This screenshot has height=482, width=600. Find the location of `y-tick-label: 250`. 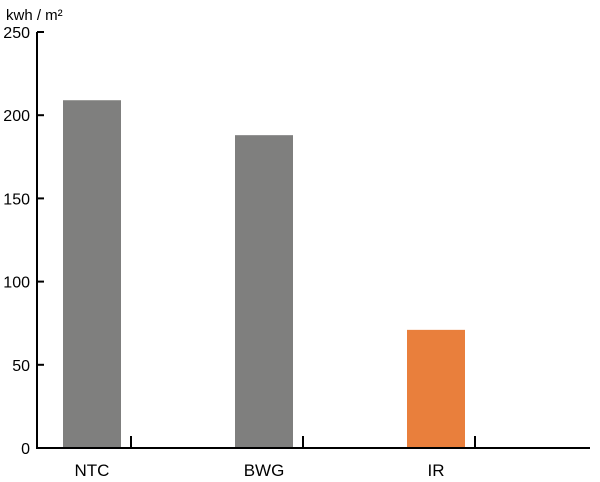

y-tick-label: 250 is located at coordinates (16, 33).